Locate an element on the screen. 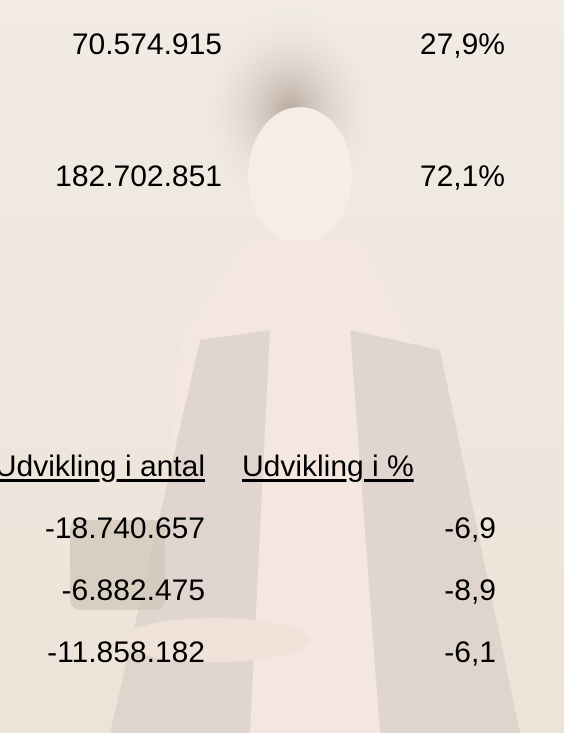  cell: -6,1 is located at coordinates (470, 652).